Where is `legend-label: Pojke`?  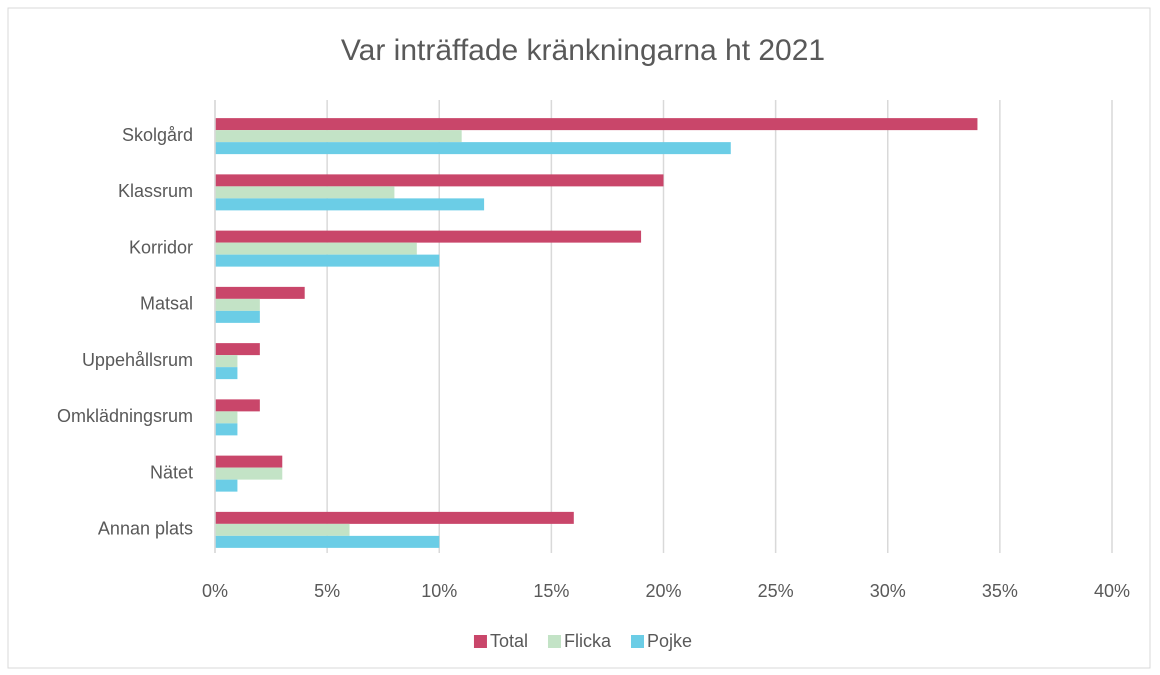
legend-label: Pojke is located at coordinates (669, 641).